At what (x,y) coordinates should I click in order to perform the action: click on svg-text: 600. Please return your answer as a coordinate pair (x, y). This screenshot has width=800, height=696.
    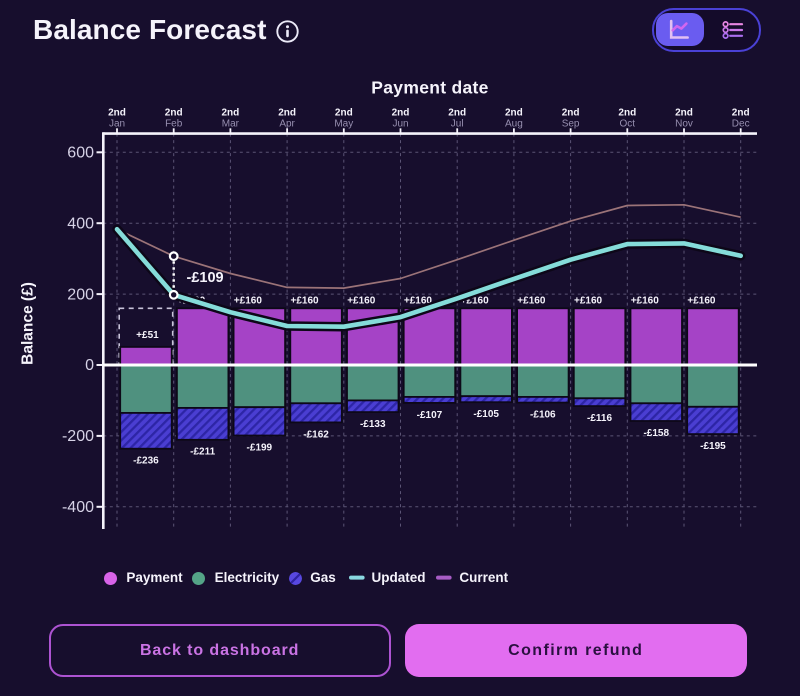
    Looking at the image, I should click on (80, 153).